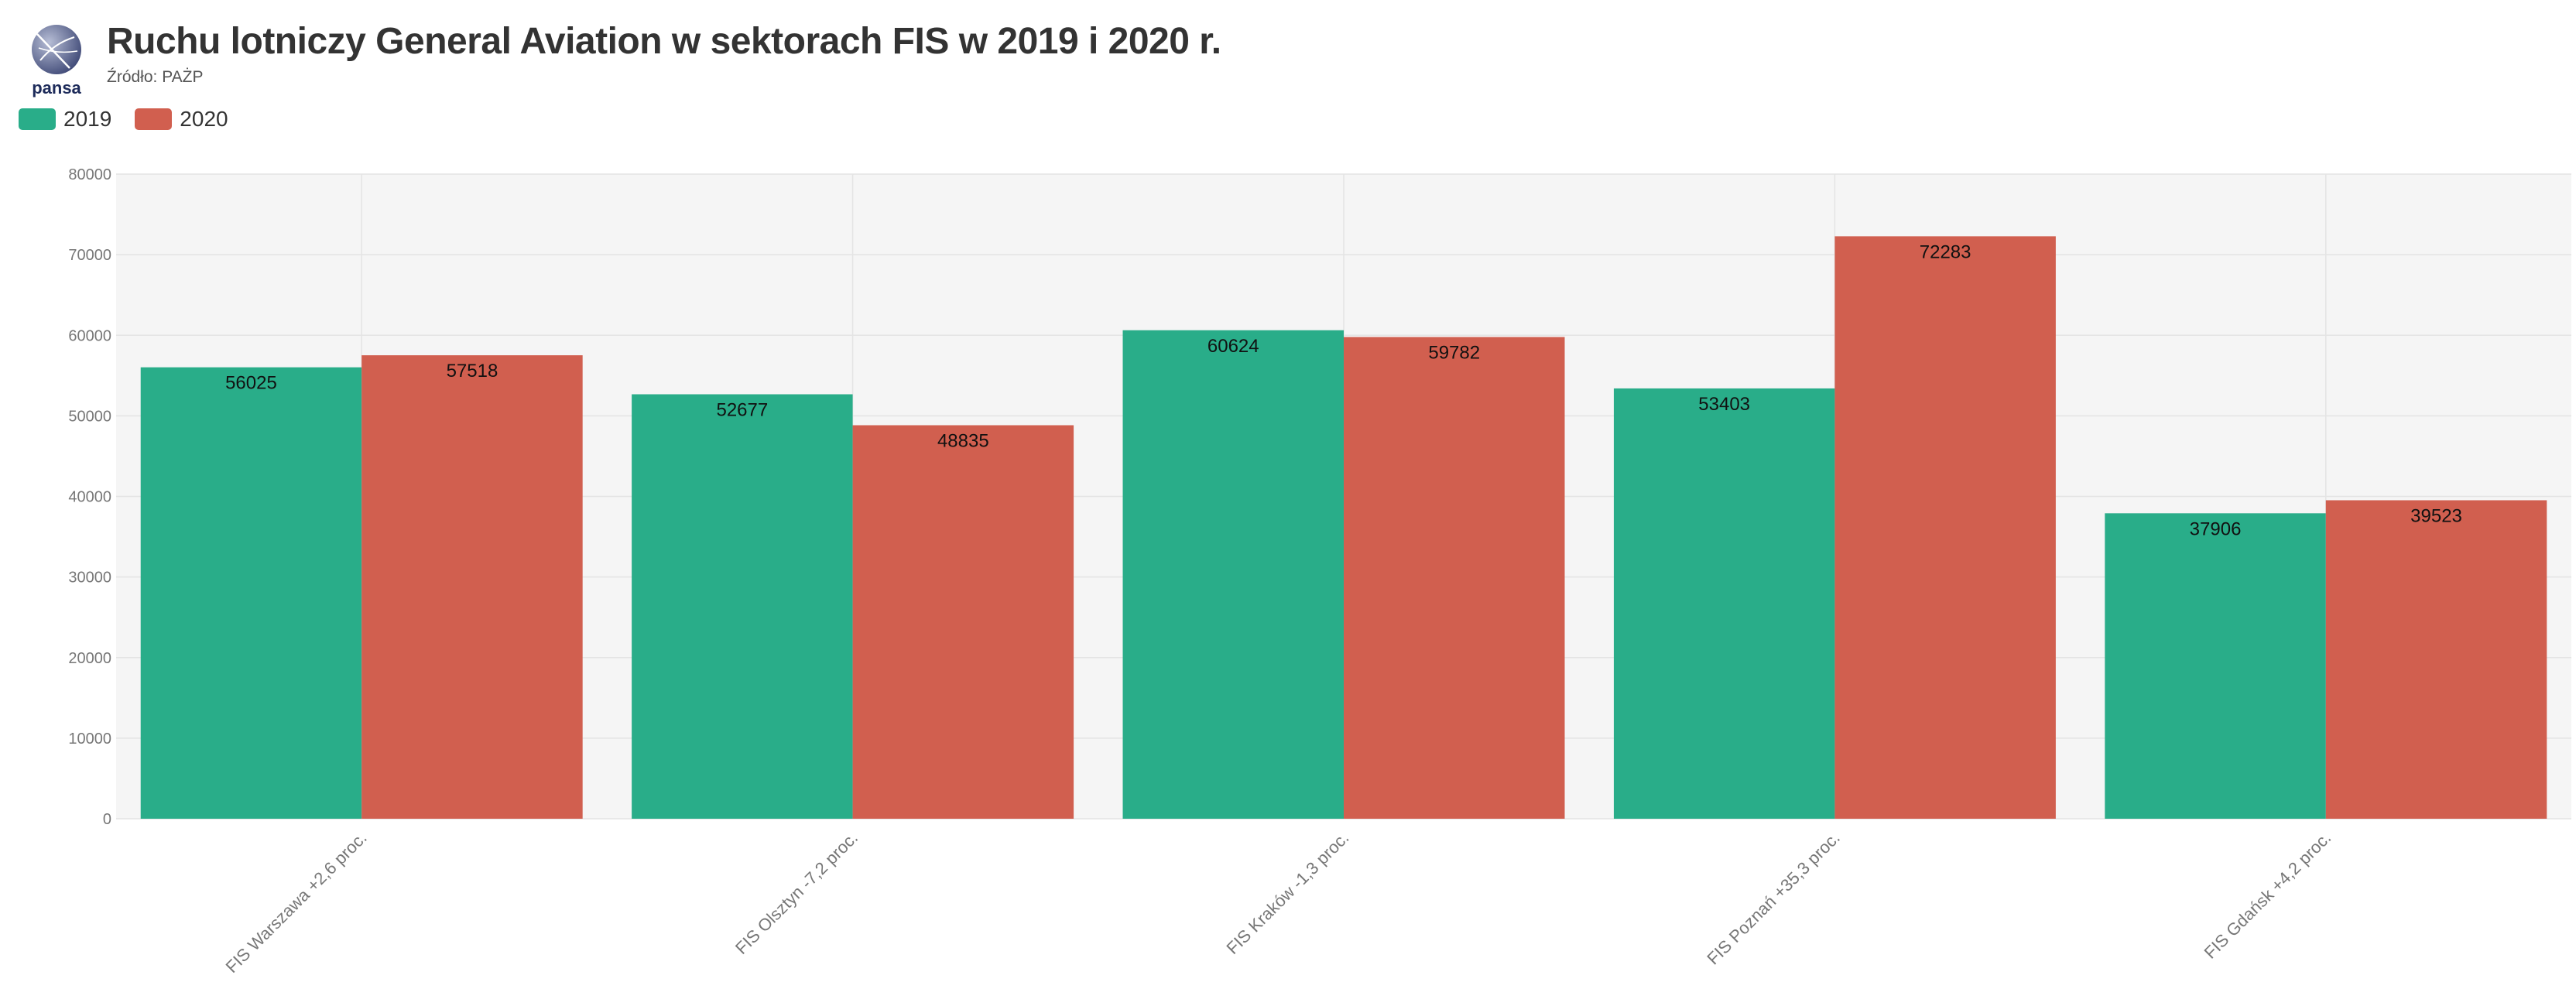 Image resolution: width=2576 pixels, height=1006 pixels. I want to click on data-label-2019: 56025, so click(251, 384).